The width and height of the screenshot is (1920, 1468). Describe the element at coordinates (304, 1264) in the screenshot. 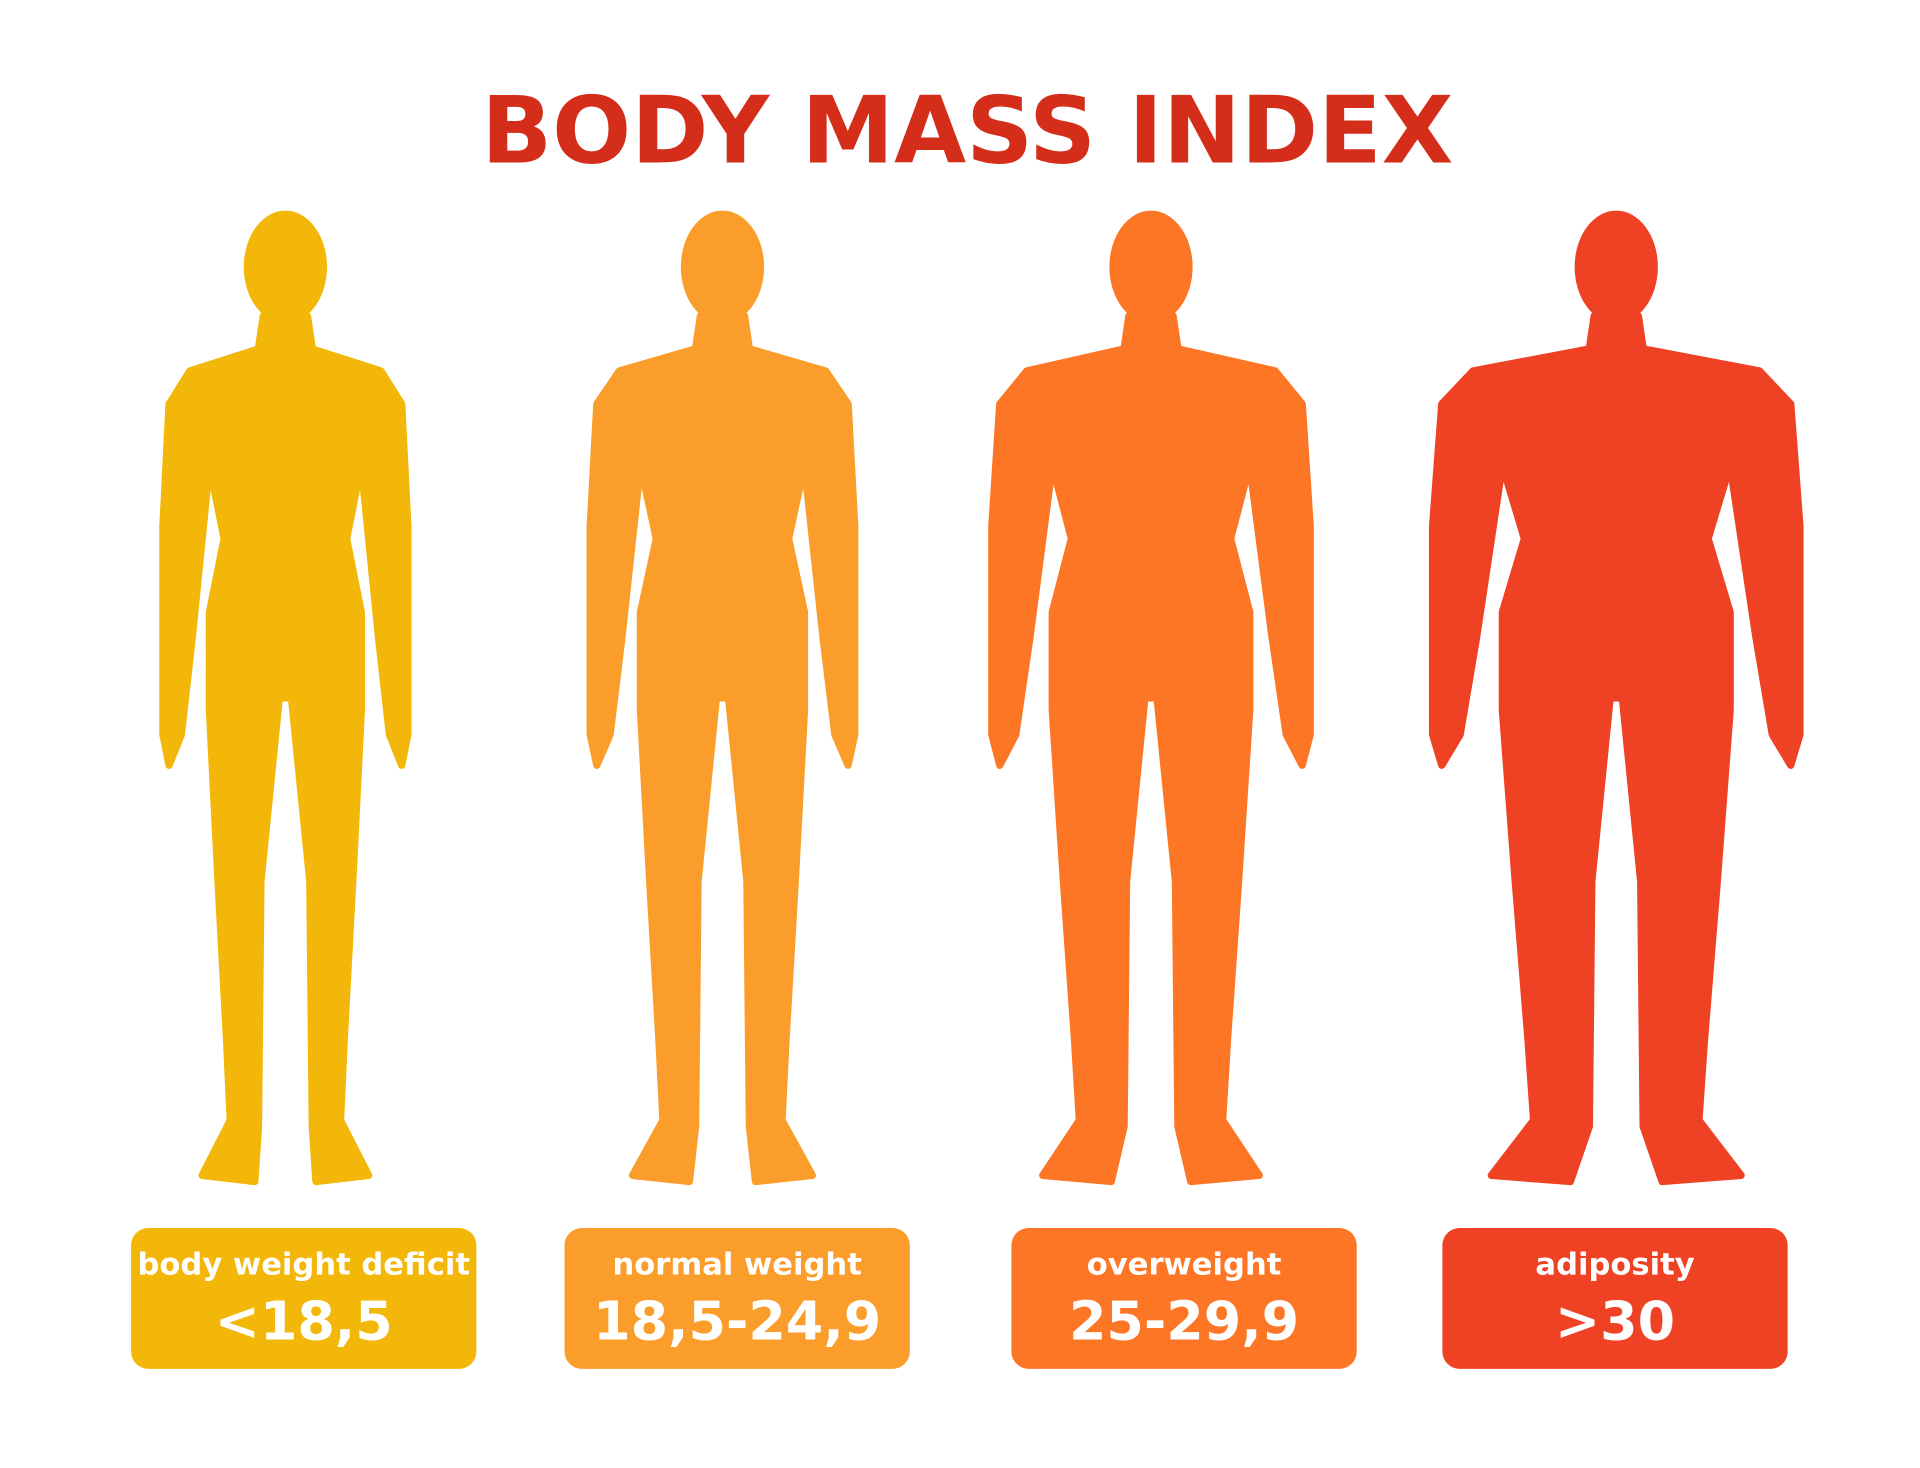

I see `category-label: body weight deficit` at that location.